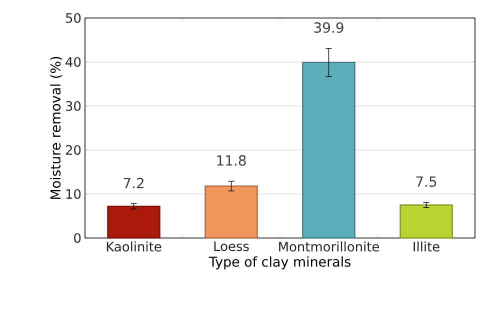  I want to click on x-axis-title: Type of clay minerals, so click(279, 263).